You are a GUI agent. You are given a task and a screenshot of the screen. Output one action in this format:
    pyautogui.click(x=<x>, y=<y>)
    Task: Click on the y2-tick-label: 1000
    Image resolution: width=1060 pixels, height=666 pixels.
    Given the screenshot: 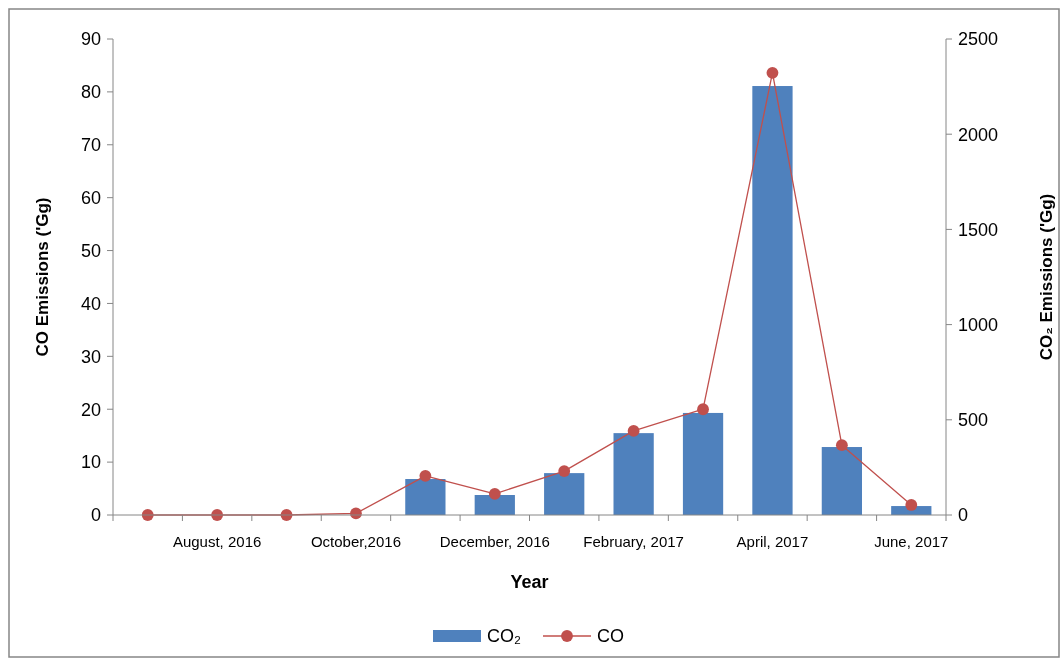 What is the action you would take?
    pyautogui.click(x=978, y=324)
    